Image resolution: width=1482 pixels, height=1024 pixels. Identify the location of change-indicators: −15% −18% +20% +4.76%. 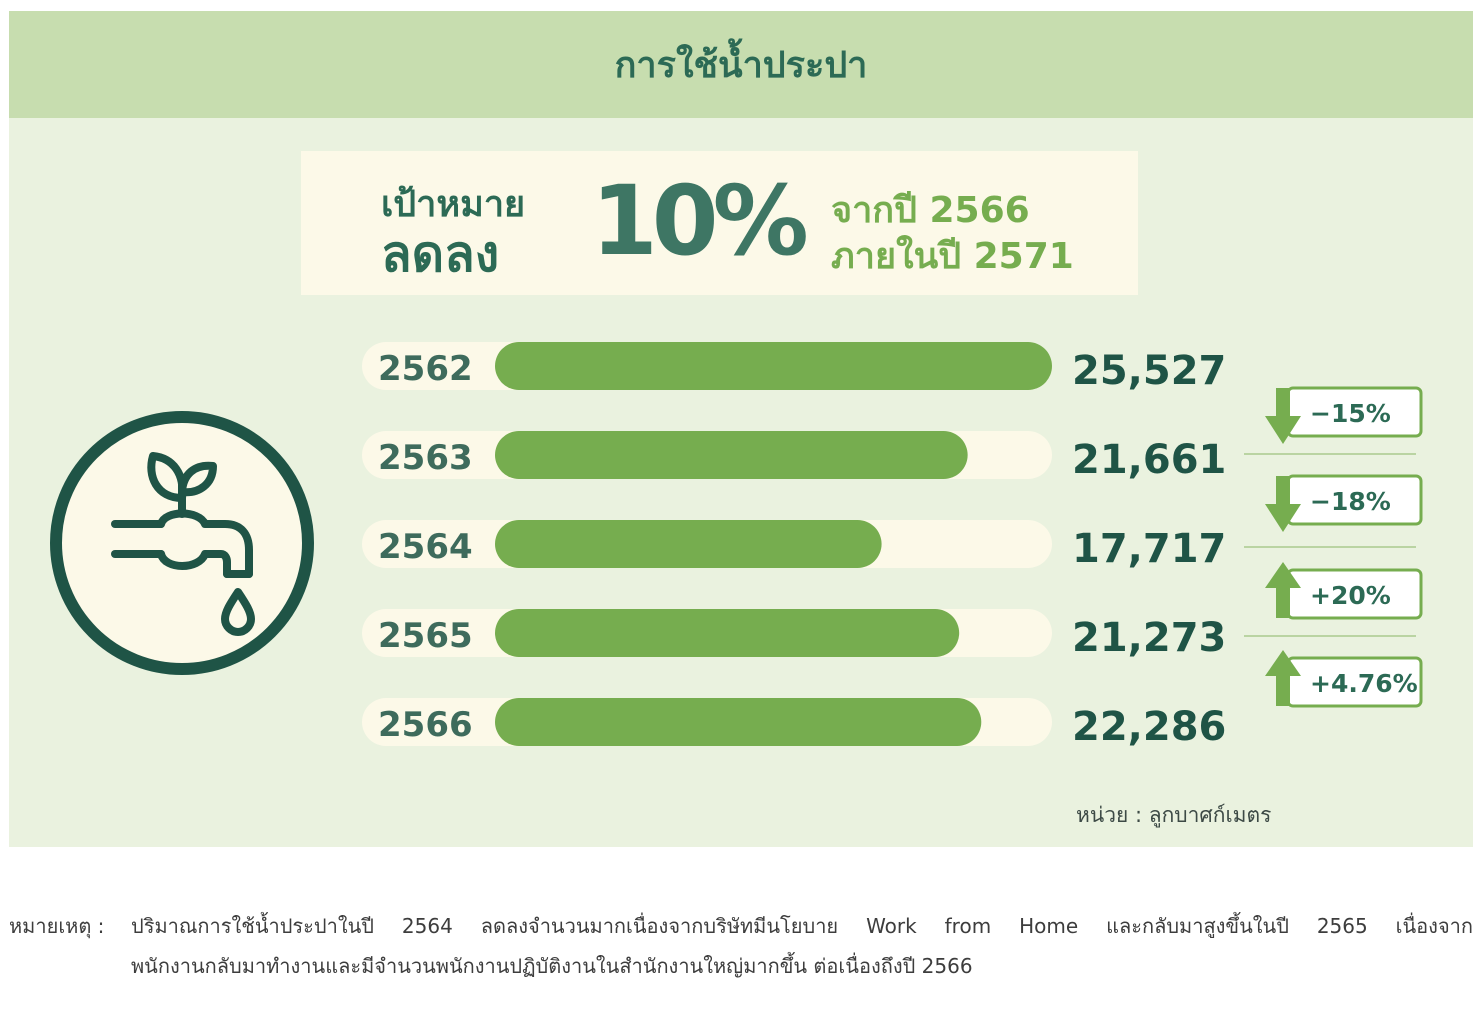
(1333, 547).